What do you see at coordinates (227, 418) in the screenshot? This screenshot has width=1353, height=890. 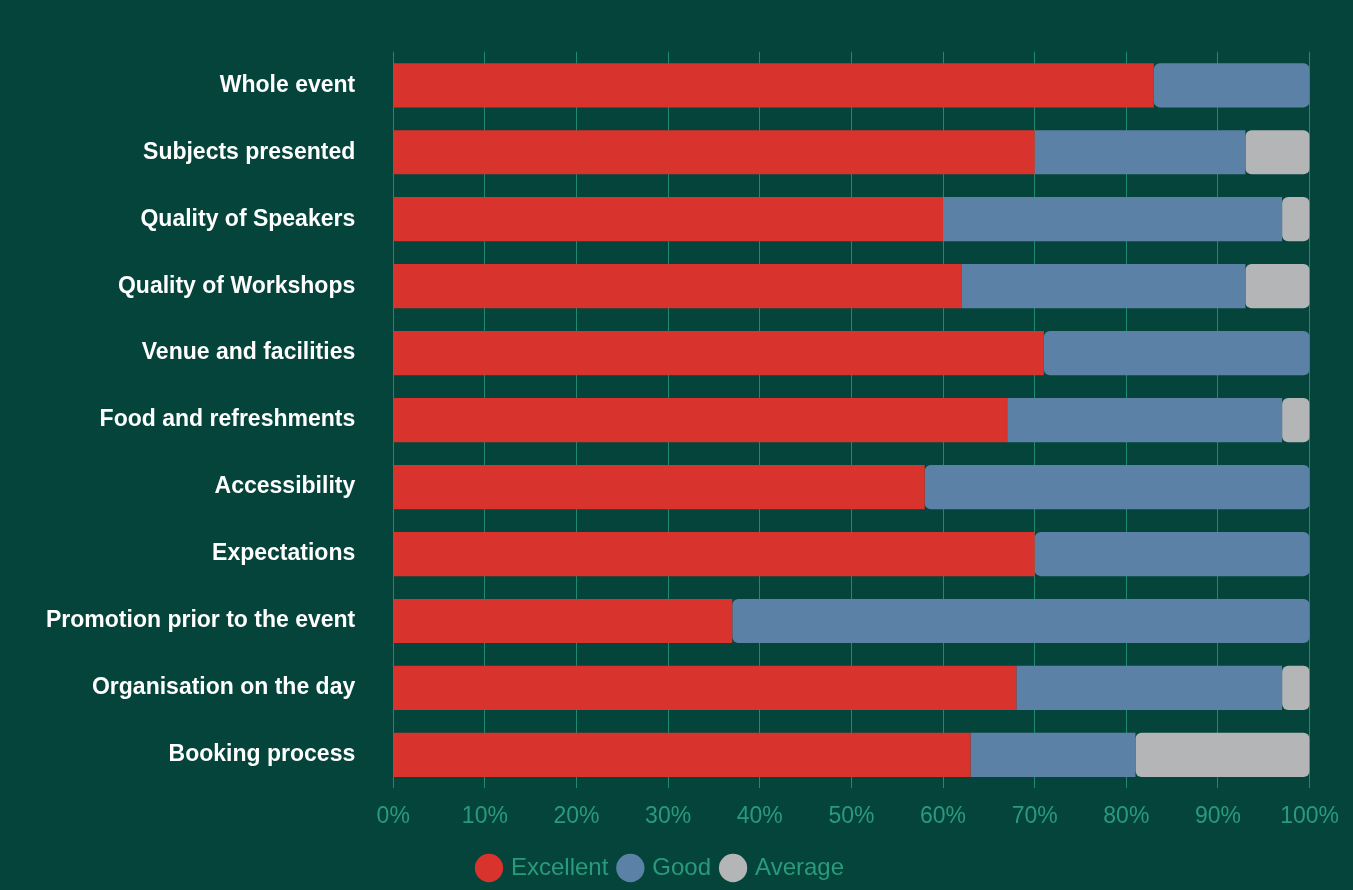 I see `y-tick-label: Food and refreshments` at bounding box center [227, 418].